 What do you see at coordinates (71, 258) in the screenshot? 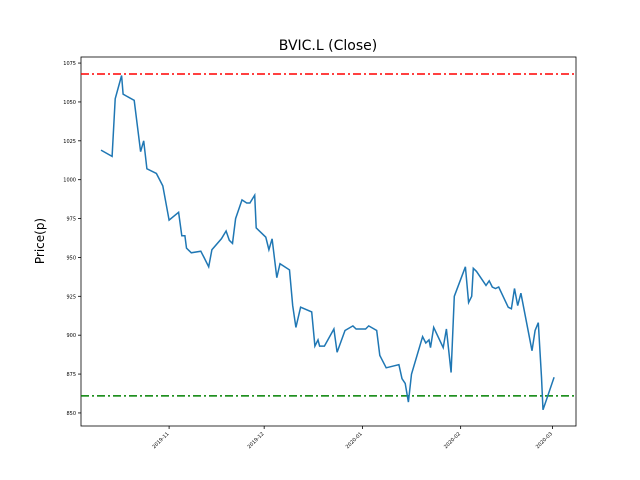
I see `y-tick-label: 950` at bounding box center [71, 258].